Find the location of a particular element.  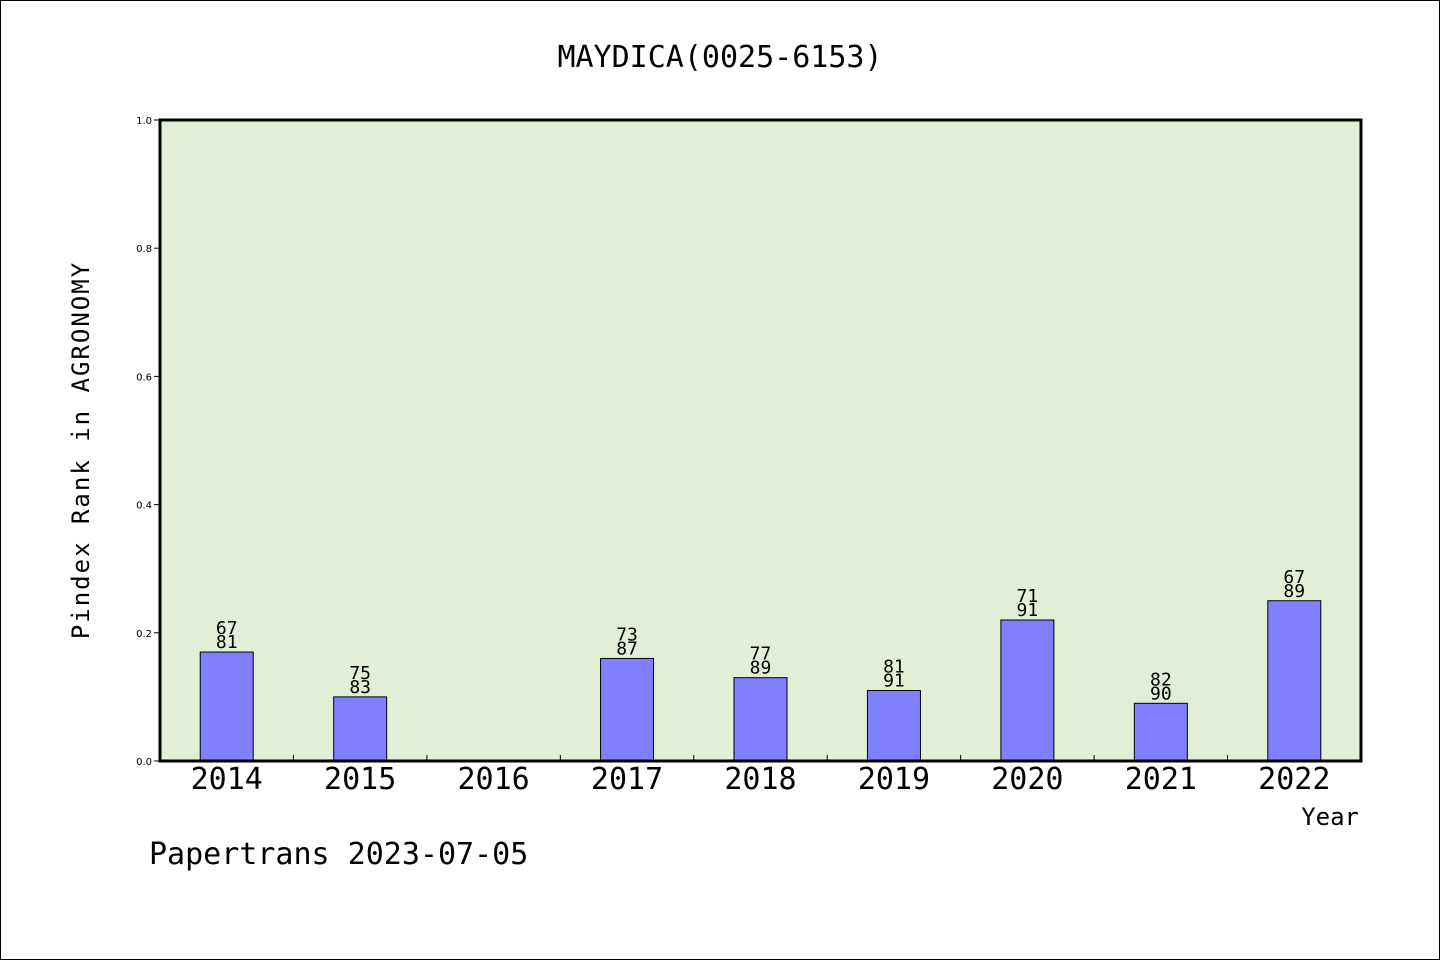

bar-2021 is located at coordinates (1160, 732).